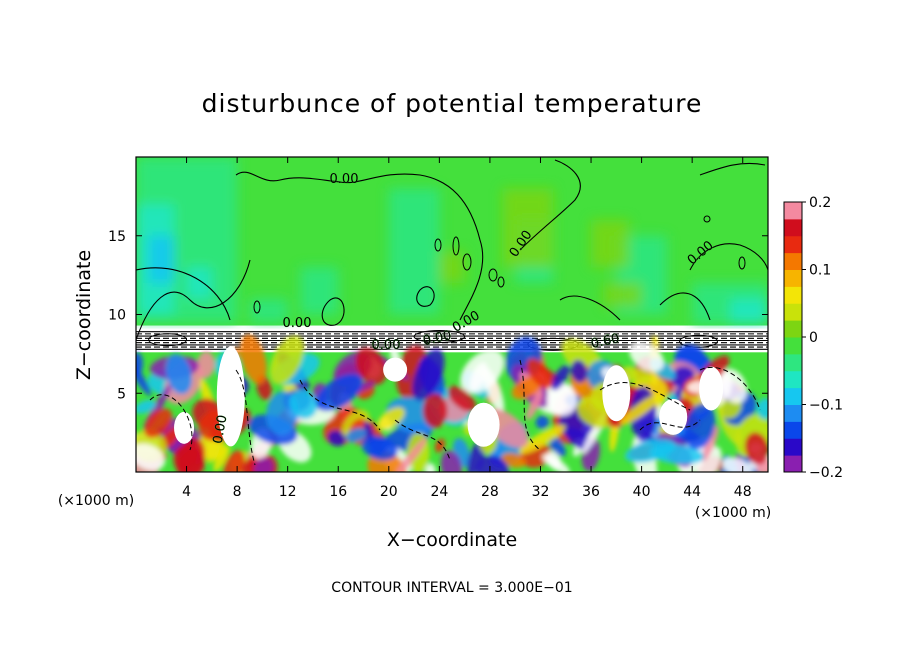 This screenshot has width=904, height=654. What do you see at coordinates (820, 203) in the screenshot?
I see `colorbar-tick-label: 0.2` at bounding box center [820, 203].